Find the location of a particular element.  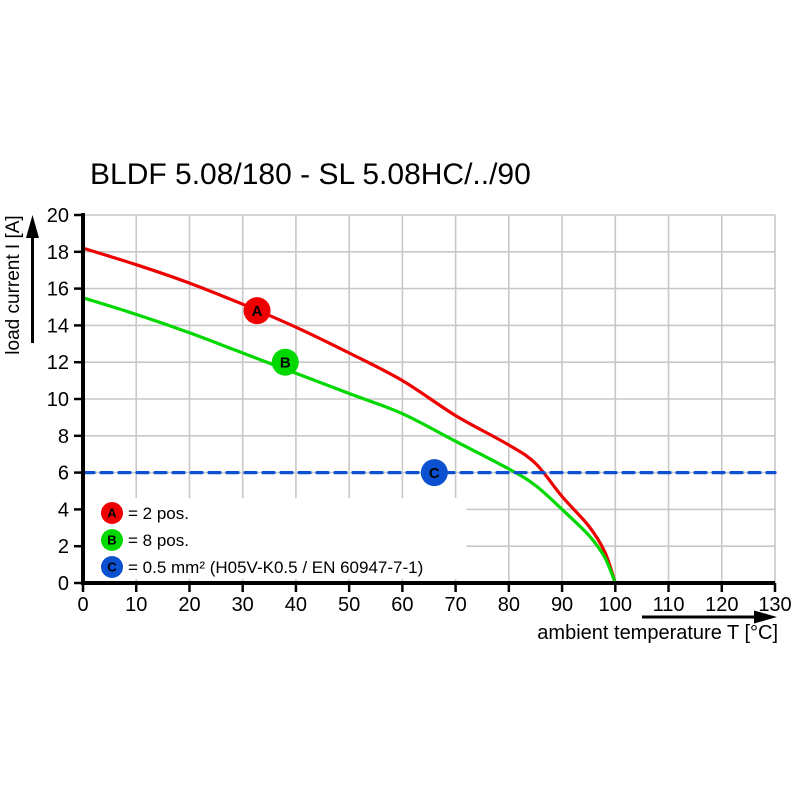

x-tick-label: 20 is located at coordinates (189, 605).